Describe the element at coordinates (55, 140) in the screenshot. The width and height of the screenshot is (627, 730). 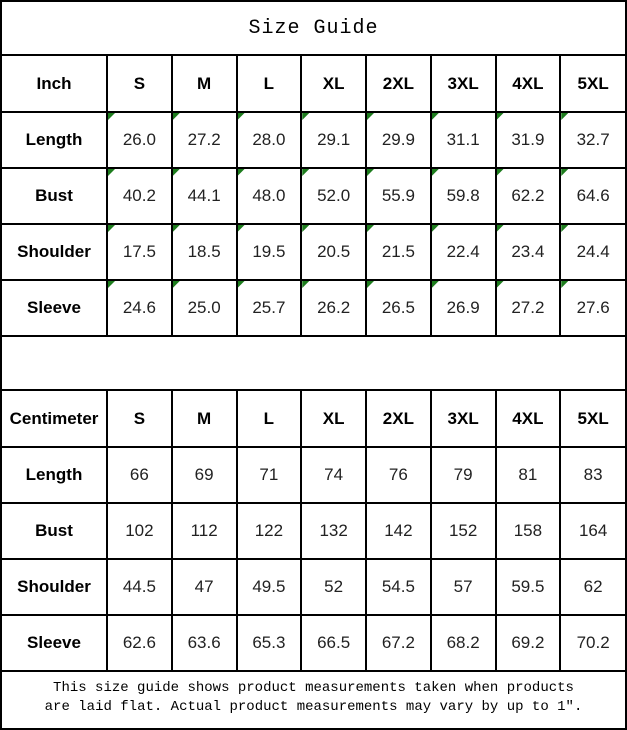
I see `row-label-cell: Length` at that location.